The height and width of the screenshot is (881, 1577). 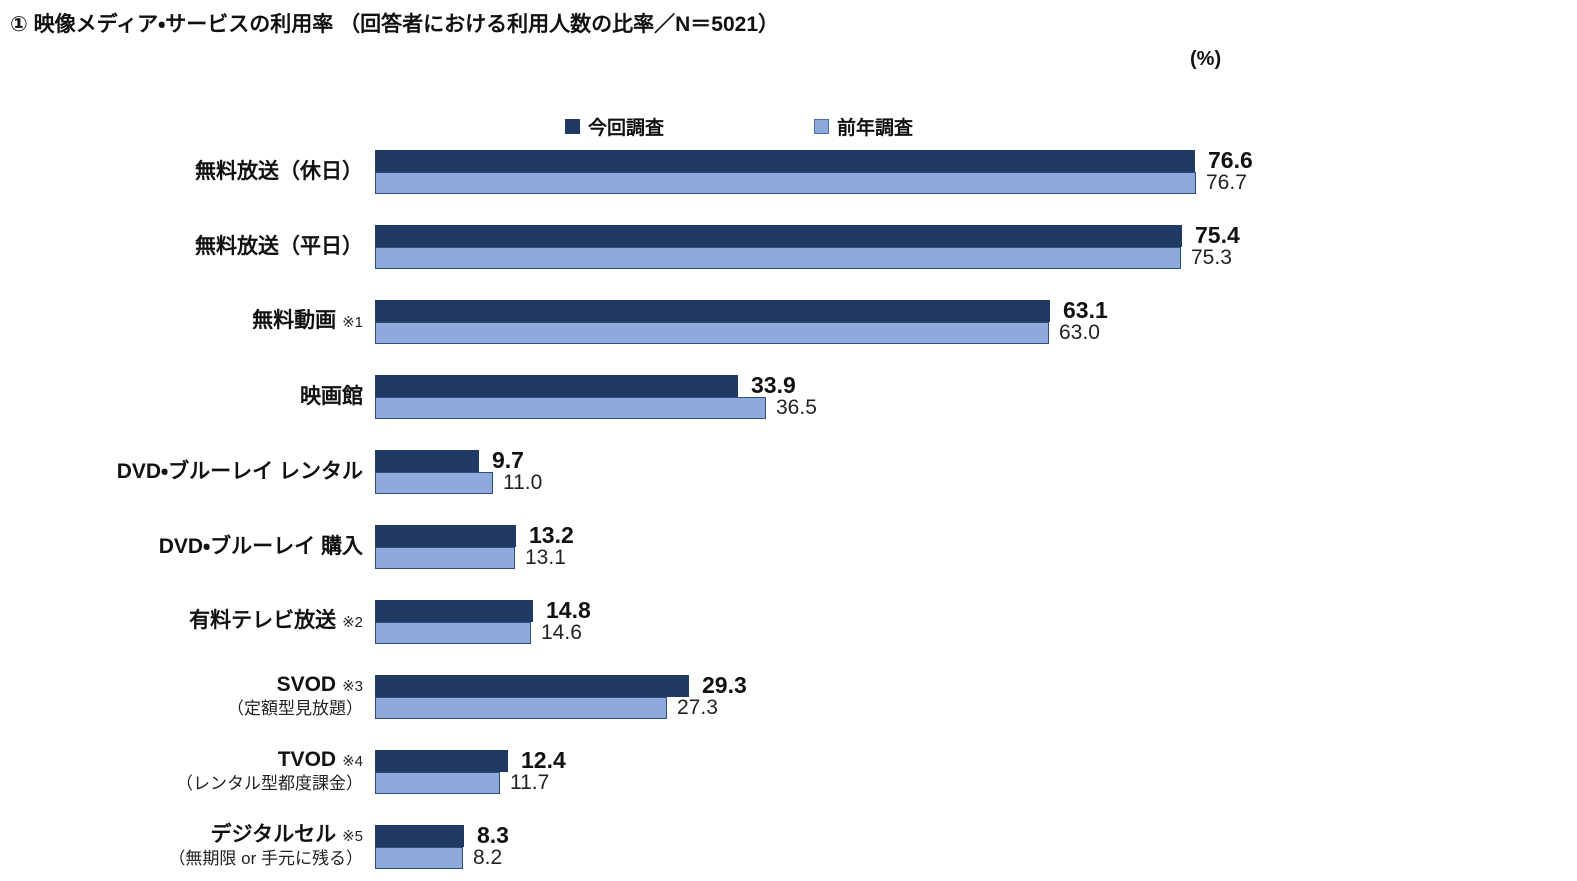 What do you see at coordinates (1230, 160) in the screenshot?
I see `value-current-survey: 76.6` at bounding box center [1230, 160].